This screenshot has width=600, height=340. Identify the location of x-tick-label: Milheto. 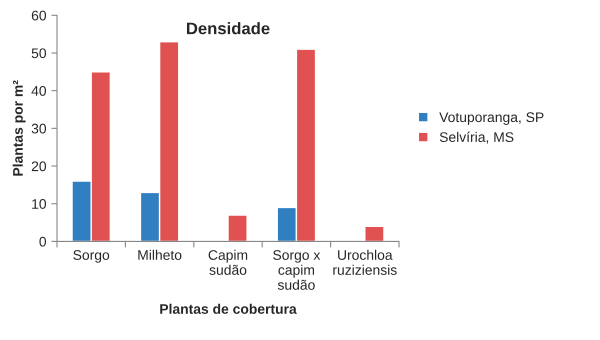
(160, 255).